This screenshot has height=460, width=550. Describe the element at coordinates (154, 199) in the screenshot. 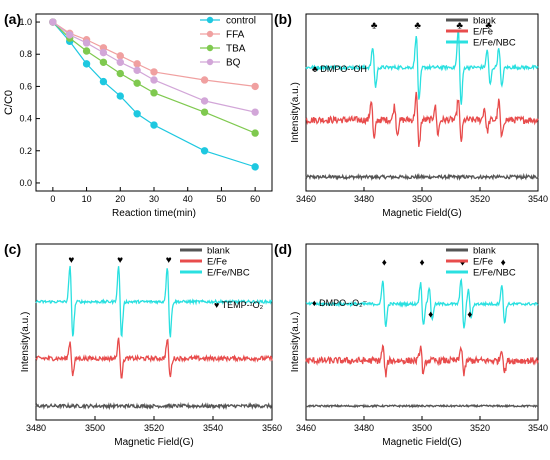

I see `x-tick-label: 30` at that location.